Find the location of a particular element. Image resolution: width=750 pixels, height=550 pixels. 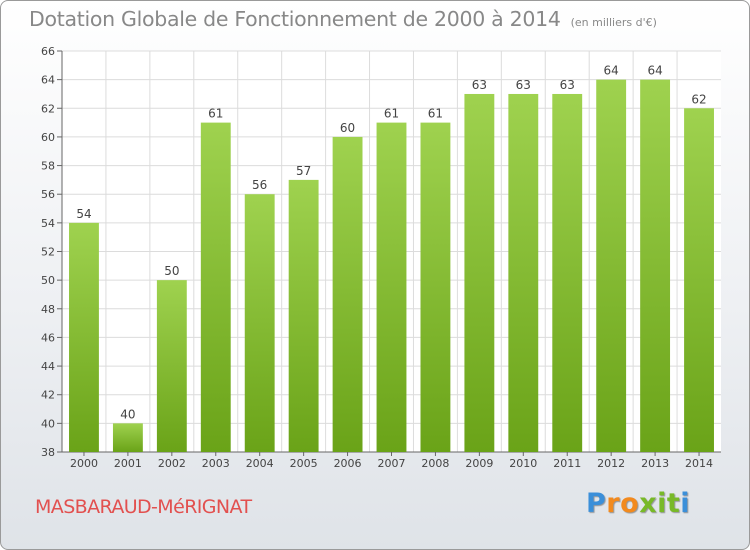

y-tick-label: 38 is located at coordinates (48, 452).